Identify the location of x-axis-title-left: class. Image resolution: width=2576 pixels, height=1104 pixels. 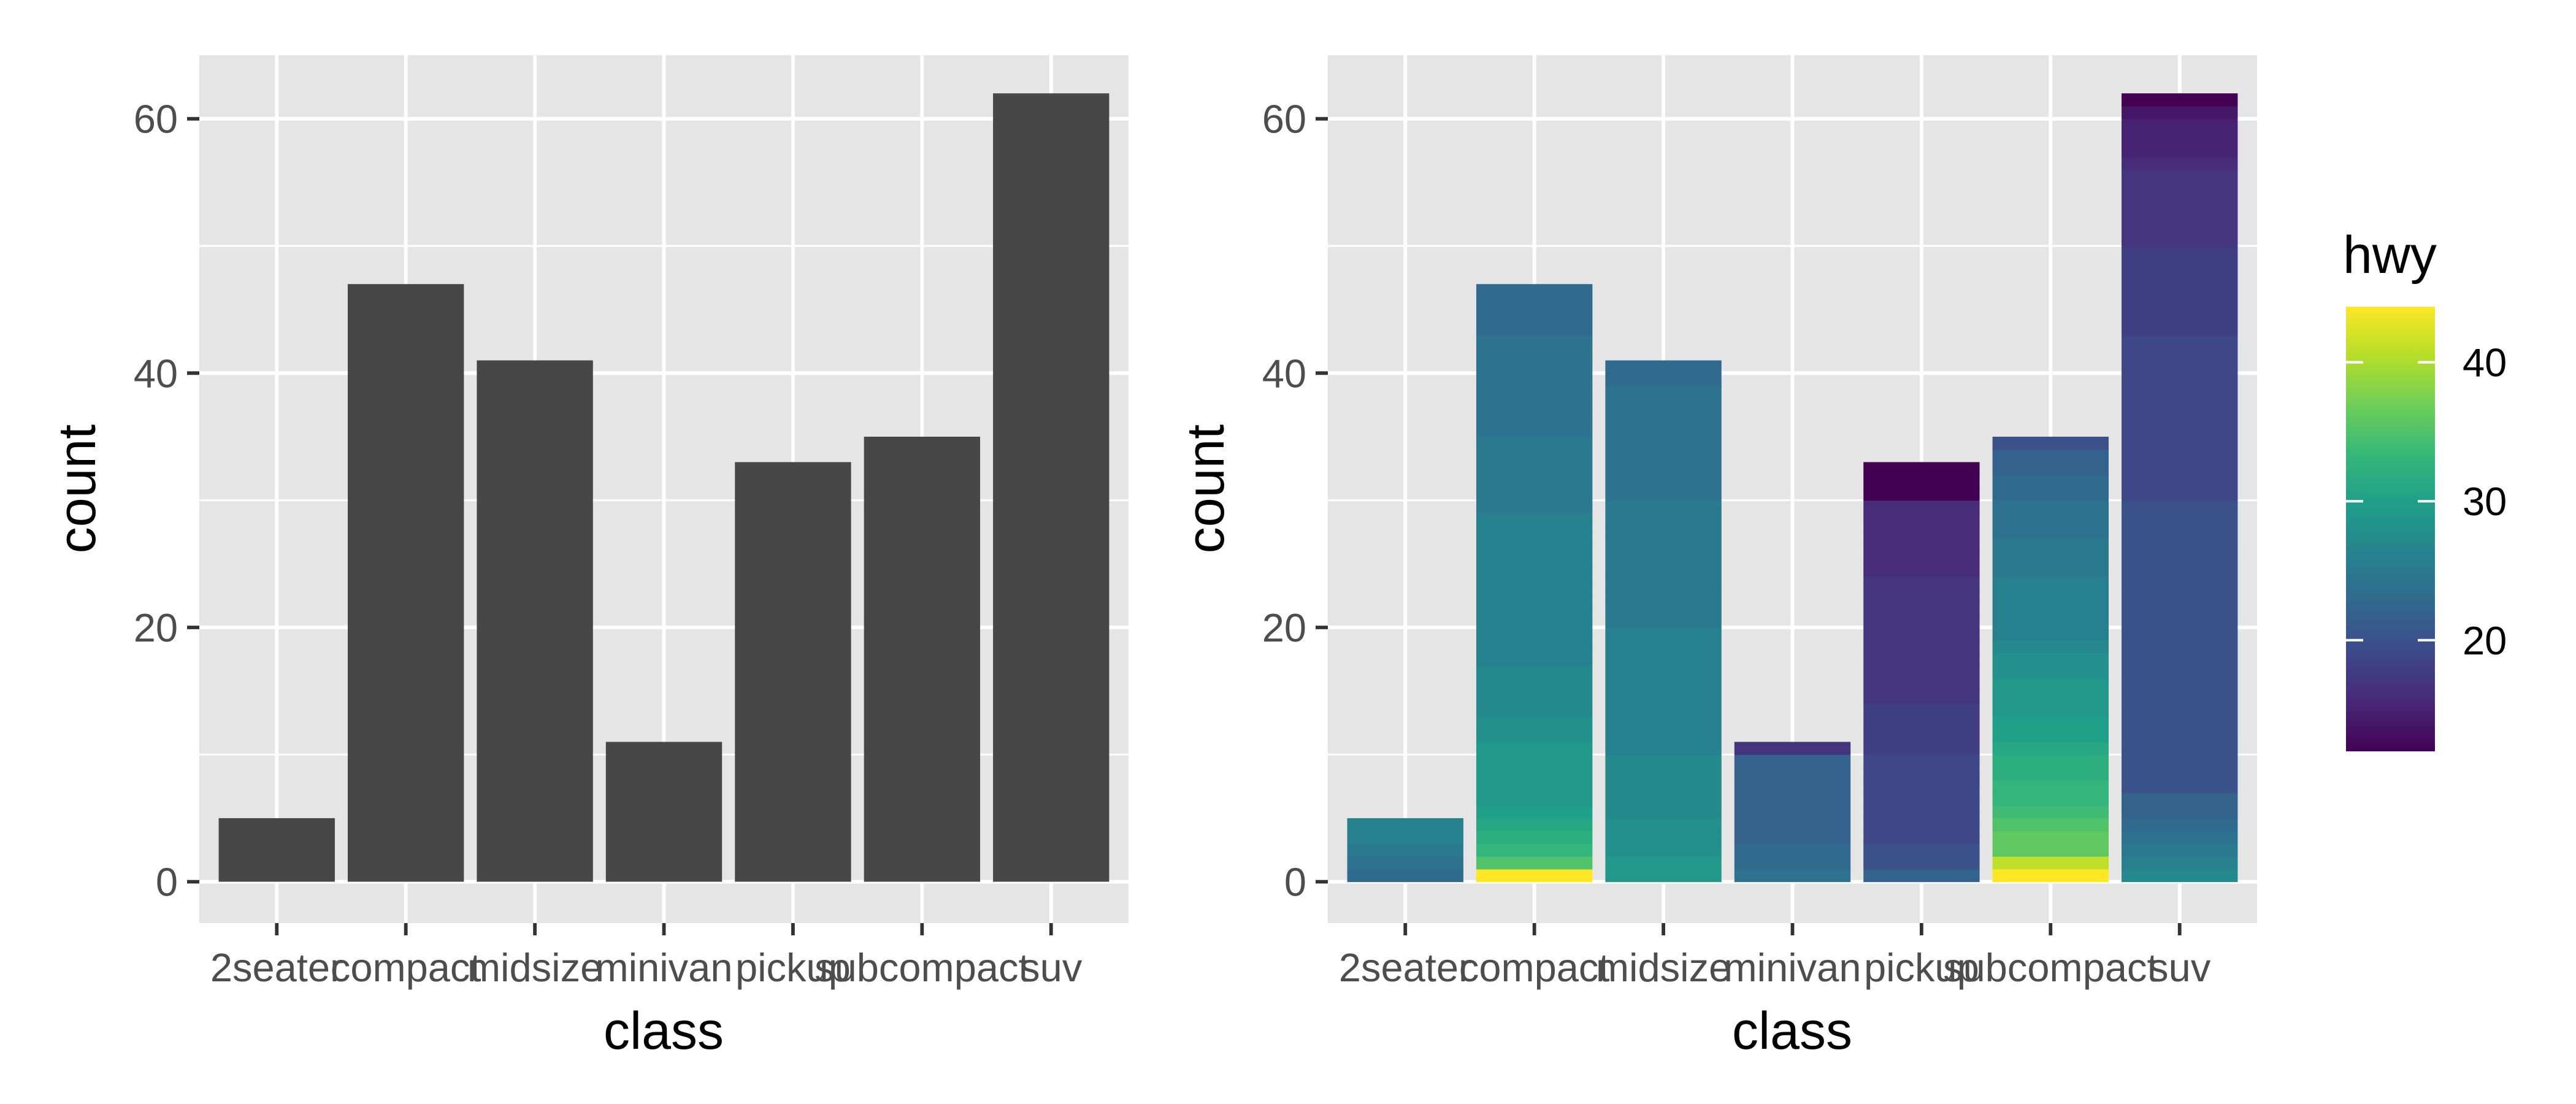
(664, 1031).